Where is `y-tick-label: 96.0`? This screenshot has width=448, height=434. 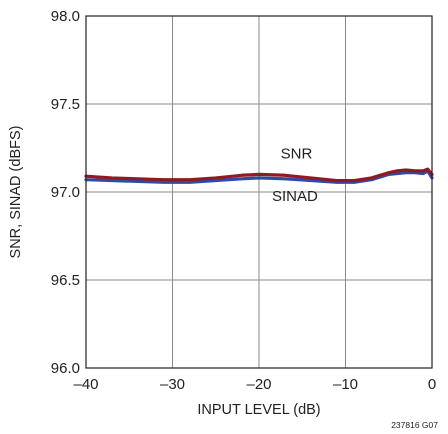 y-tick-label: 96.0 is located at coordinates (65, 368).